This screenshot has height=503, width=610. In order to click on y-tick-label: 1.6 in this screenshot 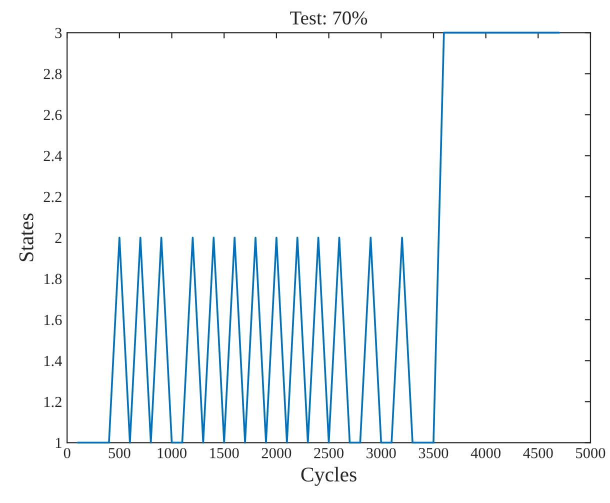, I will do `click(53, 320)`.